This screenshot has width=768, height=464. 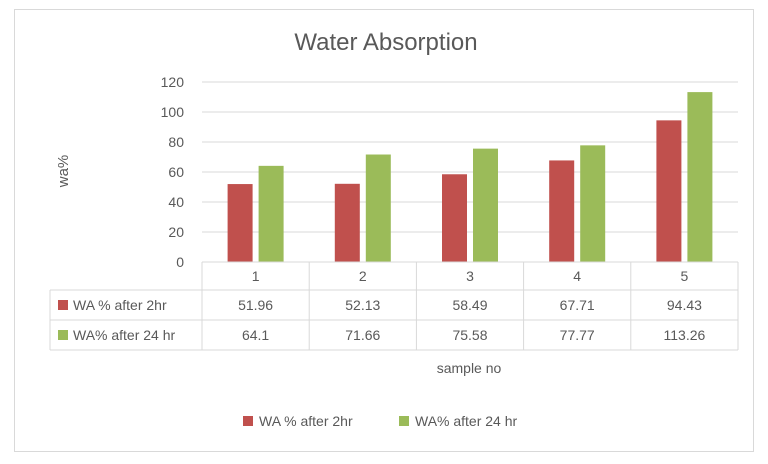 I want to click on table-cell-value: 67.71, so click(x=577, y=305).